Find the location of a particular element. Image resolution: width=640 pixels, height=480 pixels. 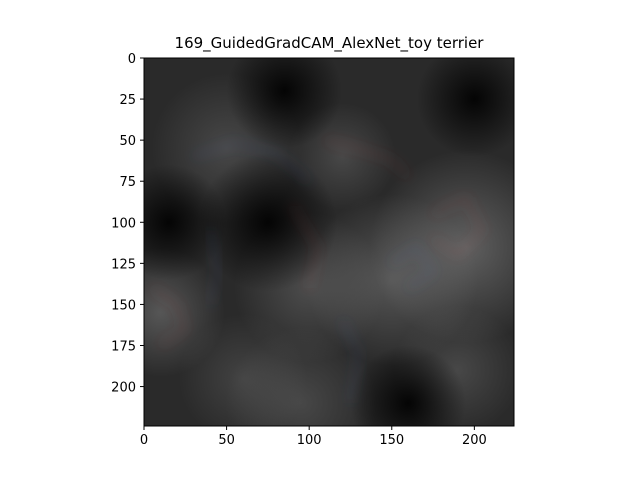

x-tick-label: 0 is located at coordinates (144, 440).